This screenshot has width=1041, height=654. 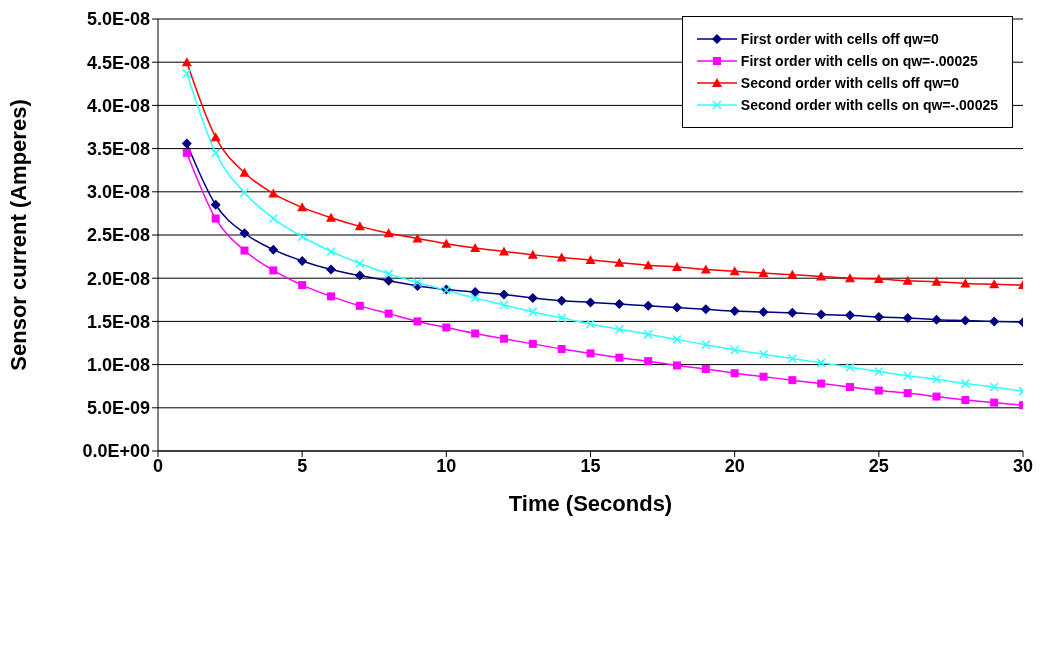 What do you see at coordinates (118, 62) in the screenshot?
I see `y-tick-label: 4.5E-08` at bounding box center [118, 62].